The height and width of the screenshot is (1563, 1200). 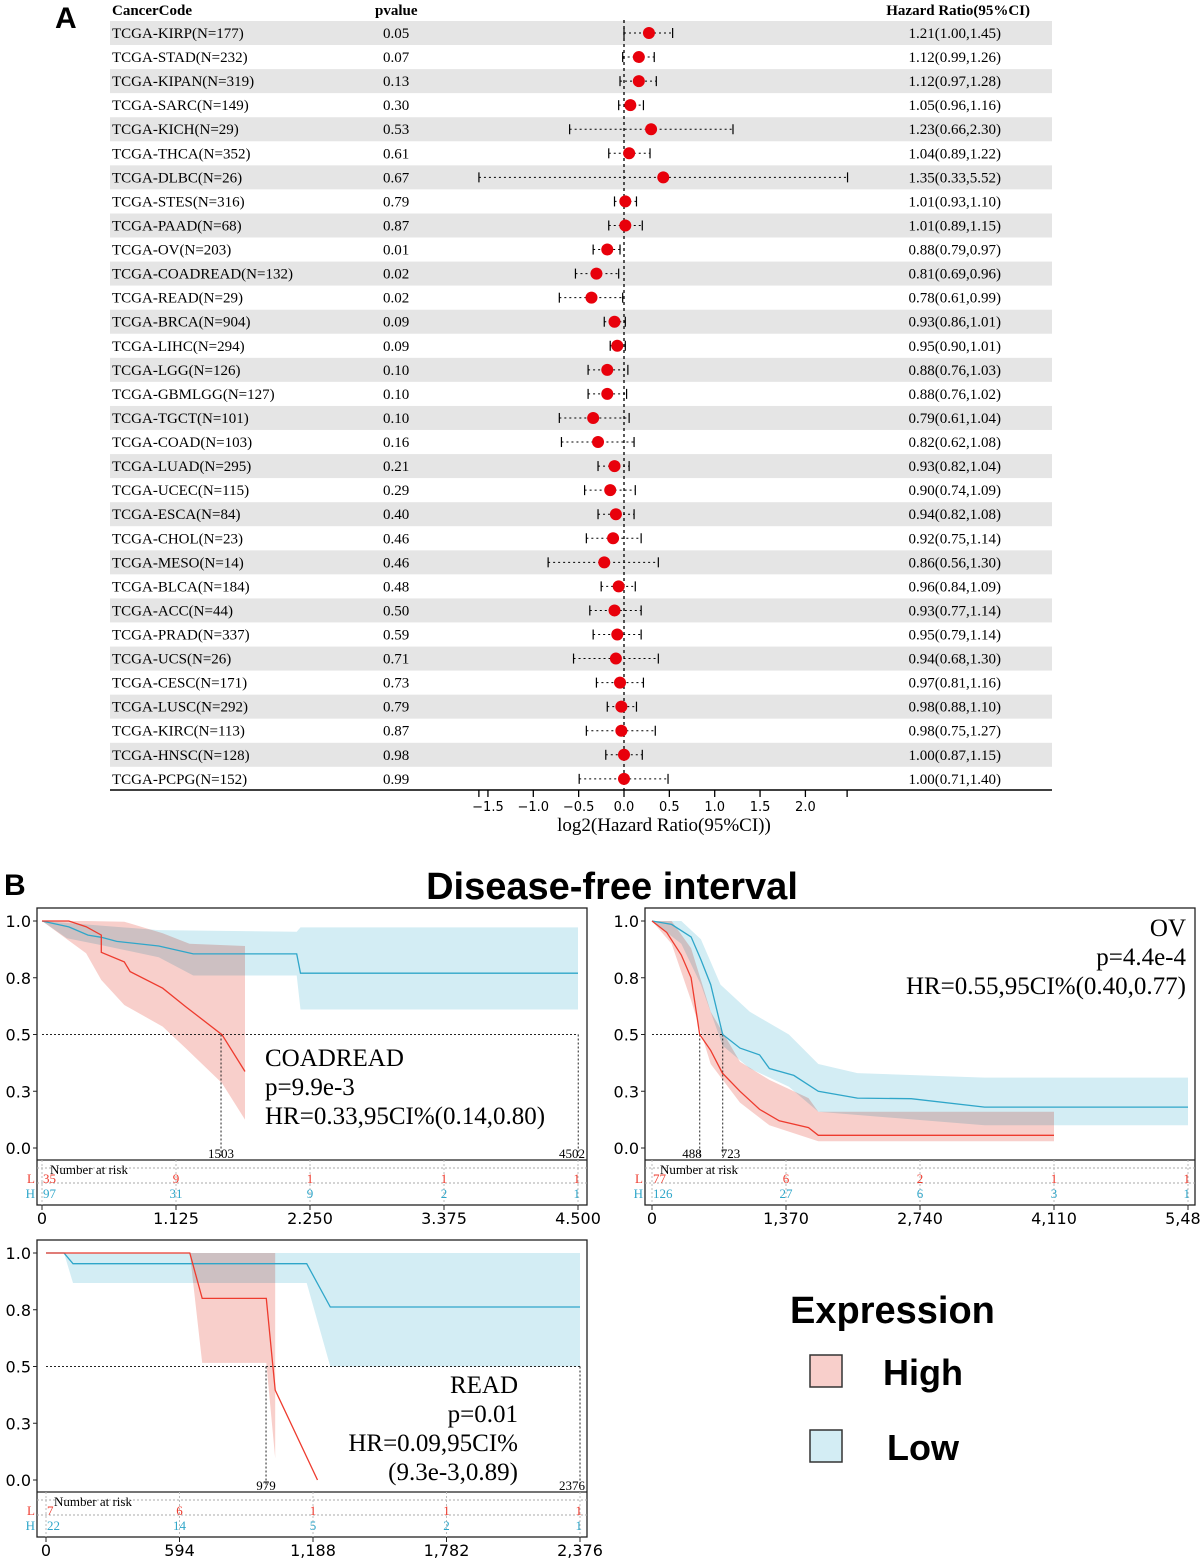 What do you see at coordinates (93, 1501) in the screenshot?
I see `risk-table-title: Number at risk` at bounding box center [93, 1501].